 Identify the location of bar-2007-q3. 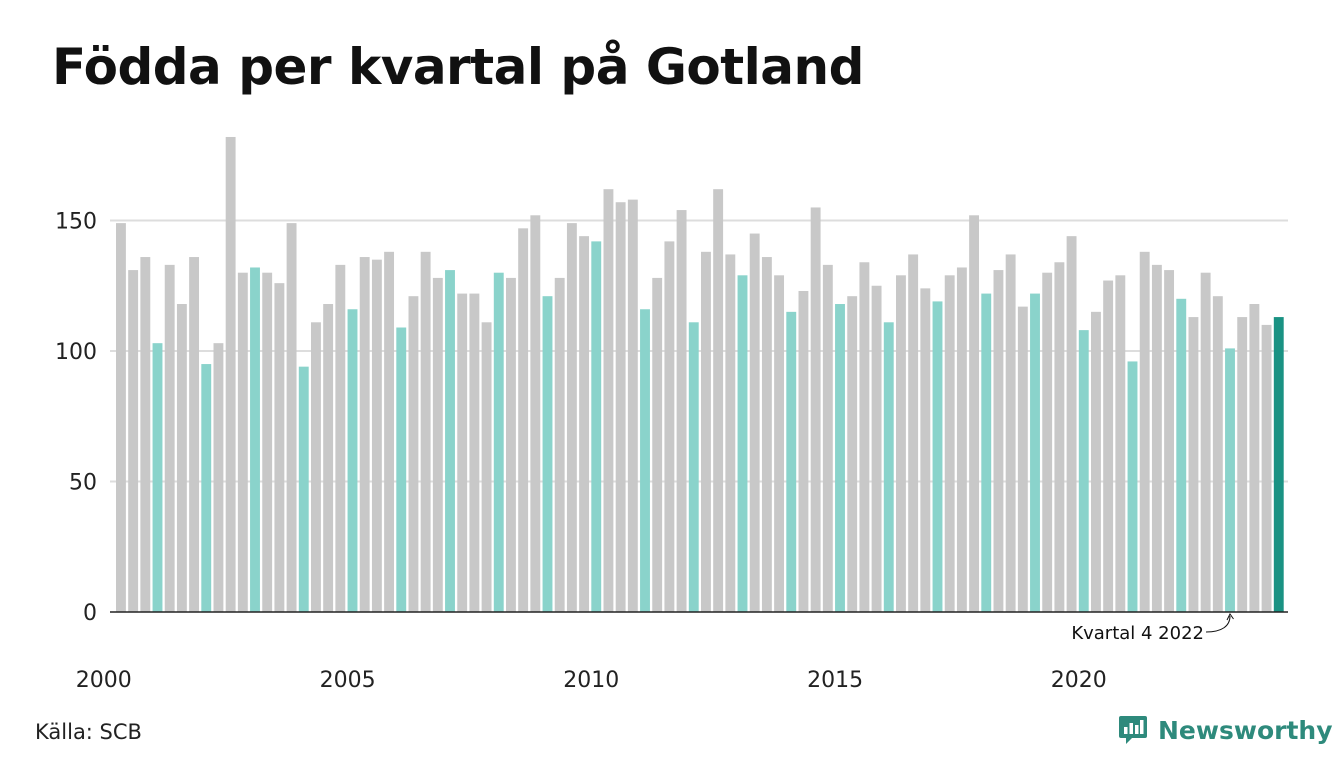
(474, 452).